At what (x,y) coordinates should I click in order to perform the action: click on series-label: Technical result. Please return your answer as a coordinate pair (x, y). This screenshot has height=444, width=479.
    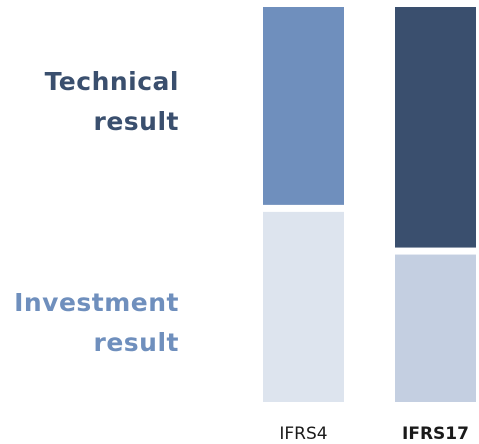
    Looking at the image, I should click on (111, 101).